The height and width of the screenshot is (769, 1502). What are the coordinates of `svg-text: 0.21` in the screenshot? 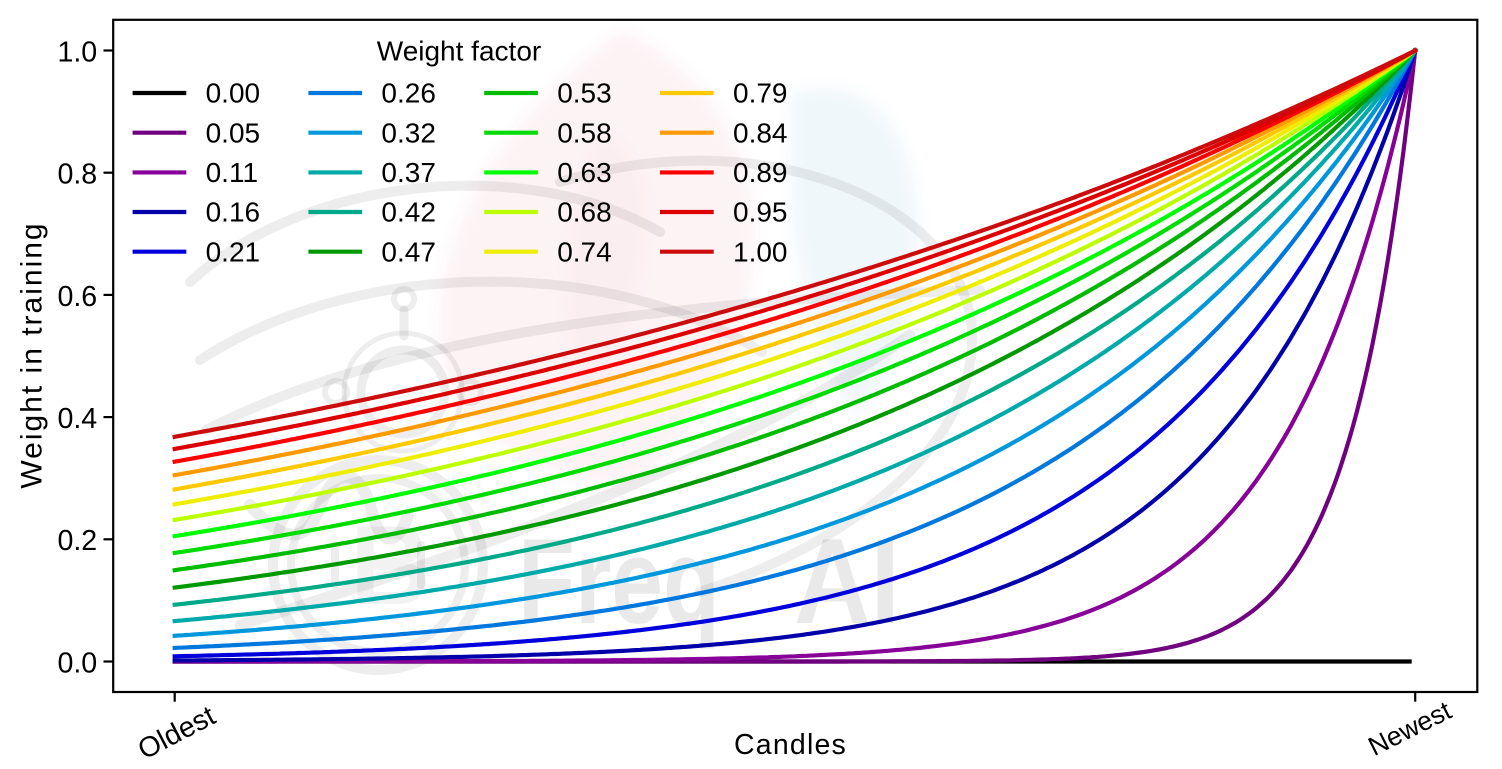 It's located at (233, 251).